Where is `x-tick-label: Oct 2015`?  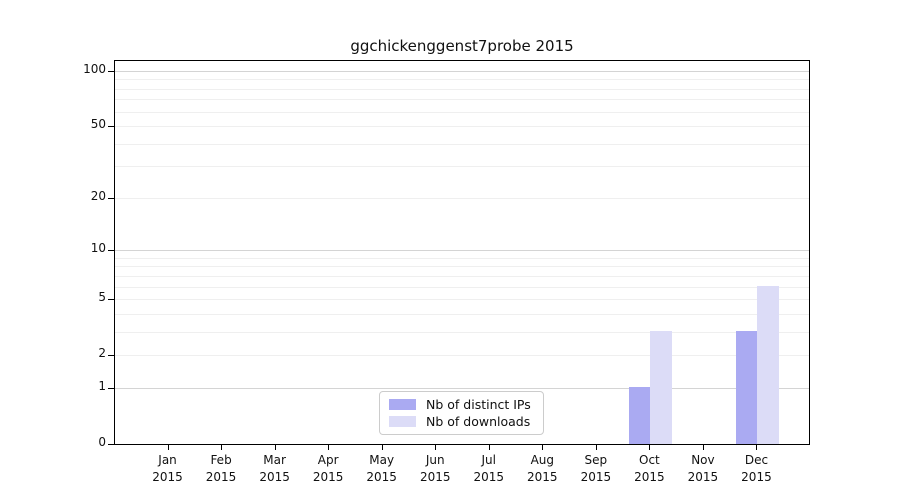 x-tick-label: Oct 2015 is located at coordinates (649, 469).